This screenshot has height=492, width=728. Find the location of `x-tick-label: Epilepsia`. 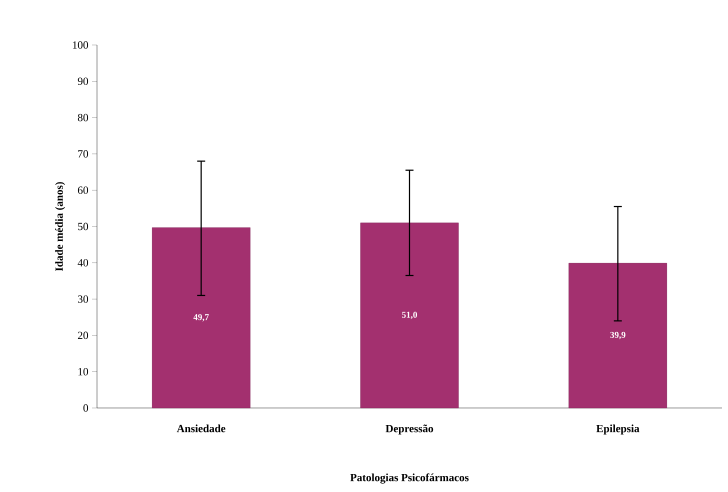

x-tick-label: Epilepsia is located at coordinates (618, 429).